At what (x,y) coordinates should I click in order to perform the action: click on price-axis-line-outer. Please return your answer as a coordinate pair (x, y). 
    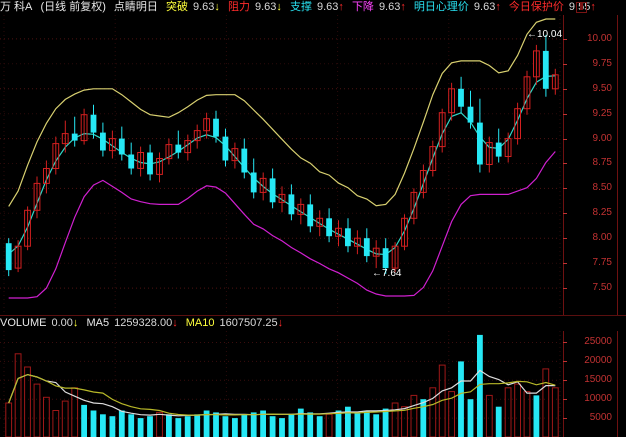
    Looking at the image, I should click on (617, 165).